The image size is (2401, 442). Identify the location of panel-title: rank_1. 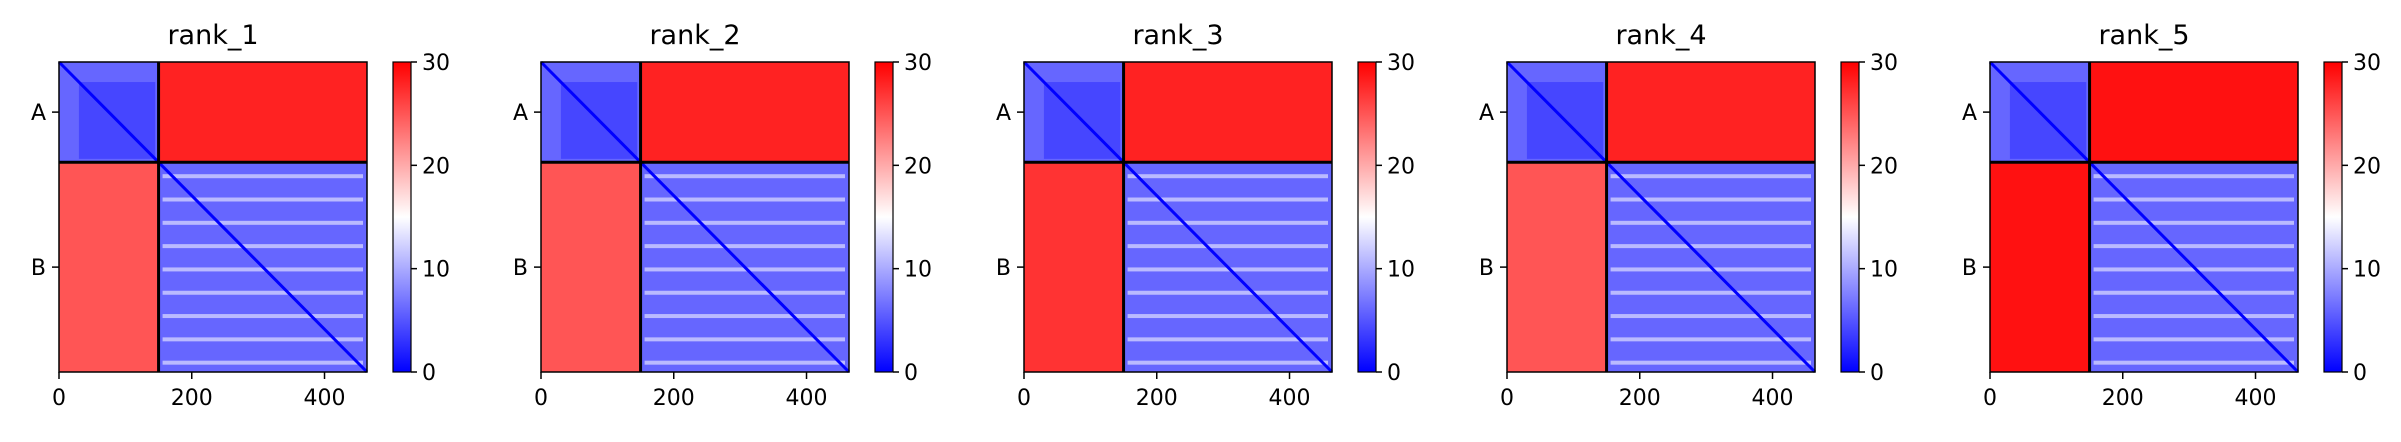
(212, 35).